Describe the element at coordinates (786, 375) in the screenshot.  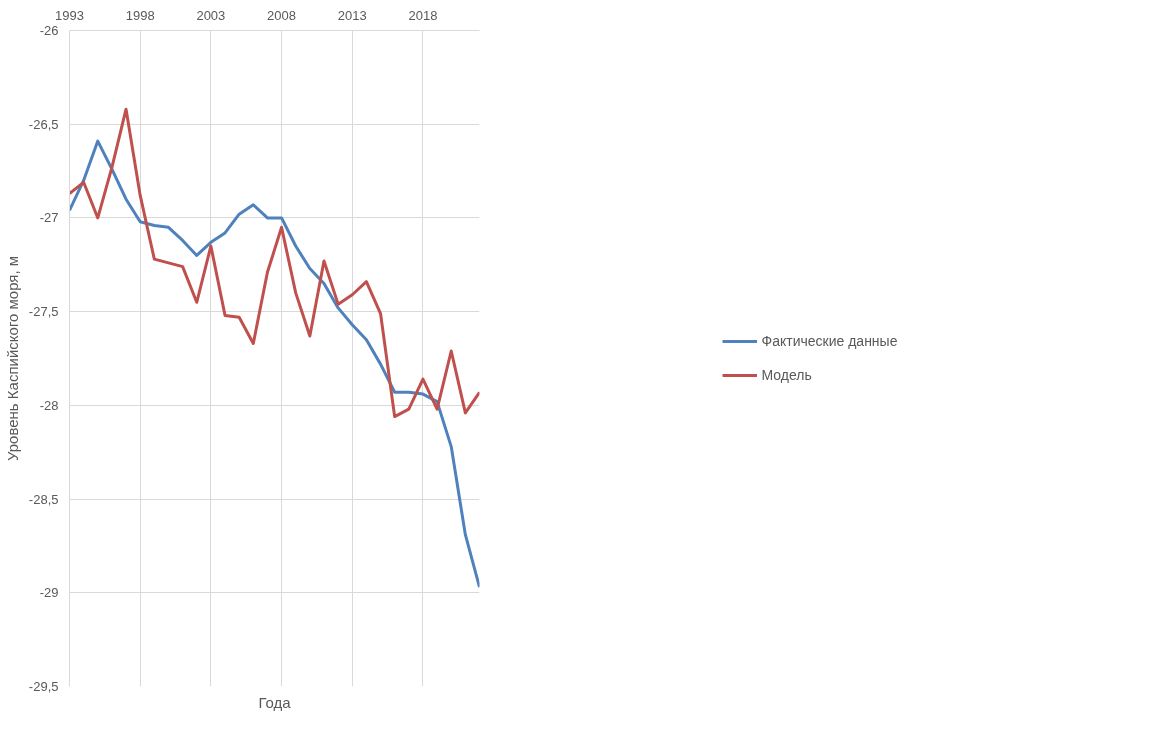
I see `legend-label: Модель` at that location.